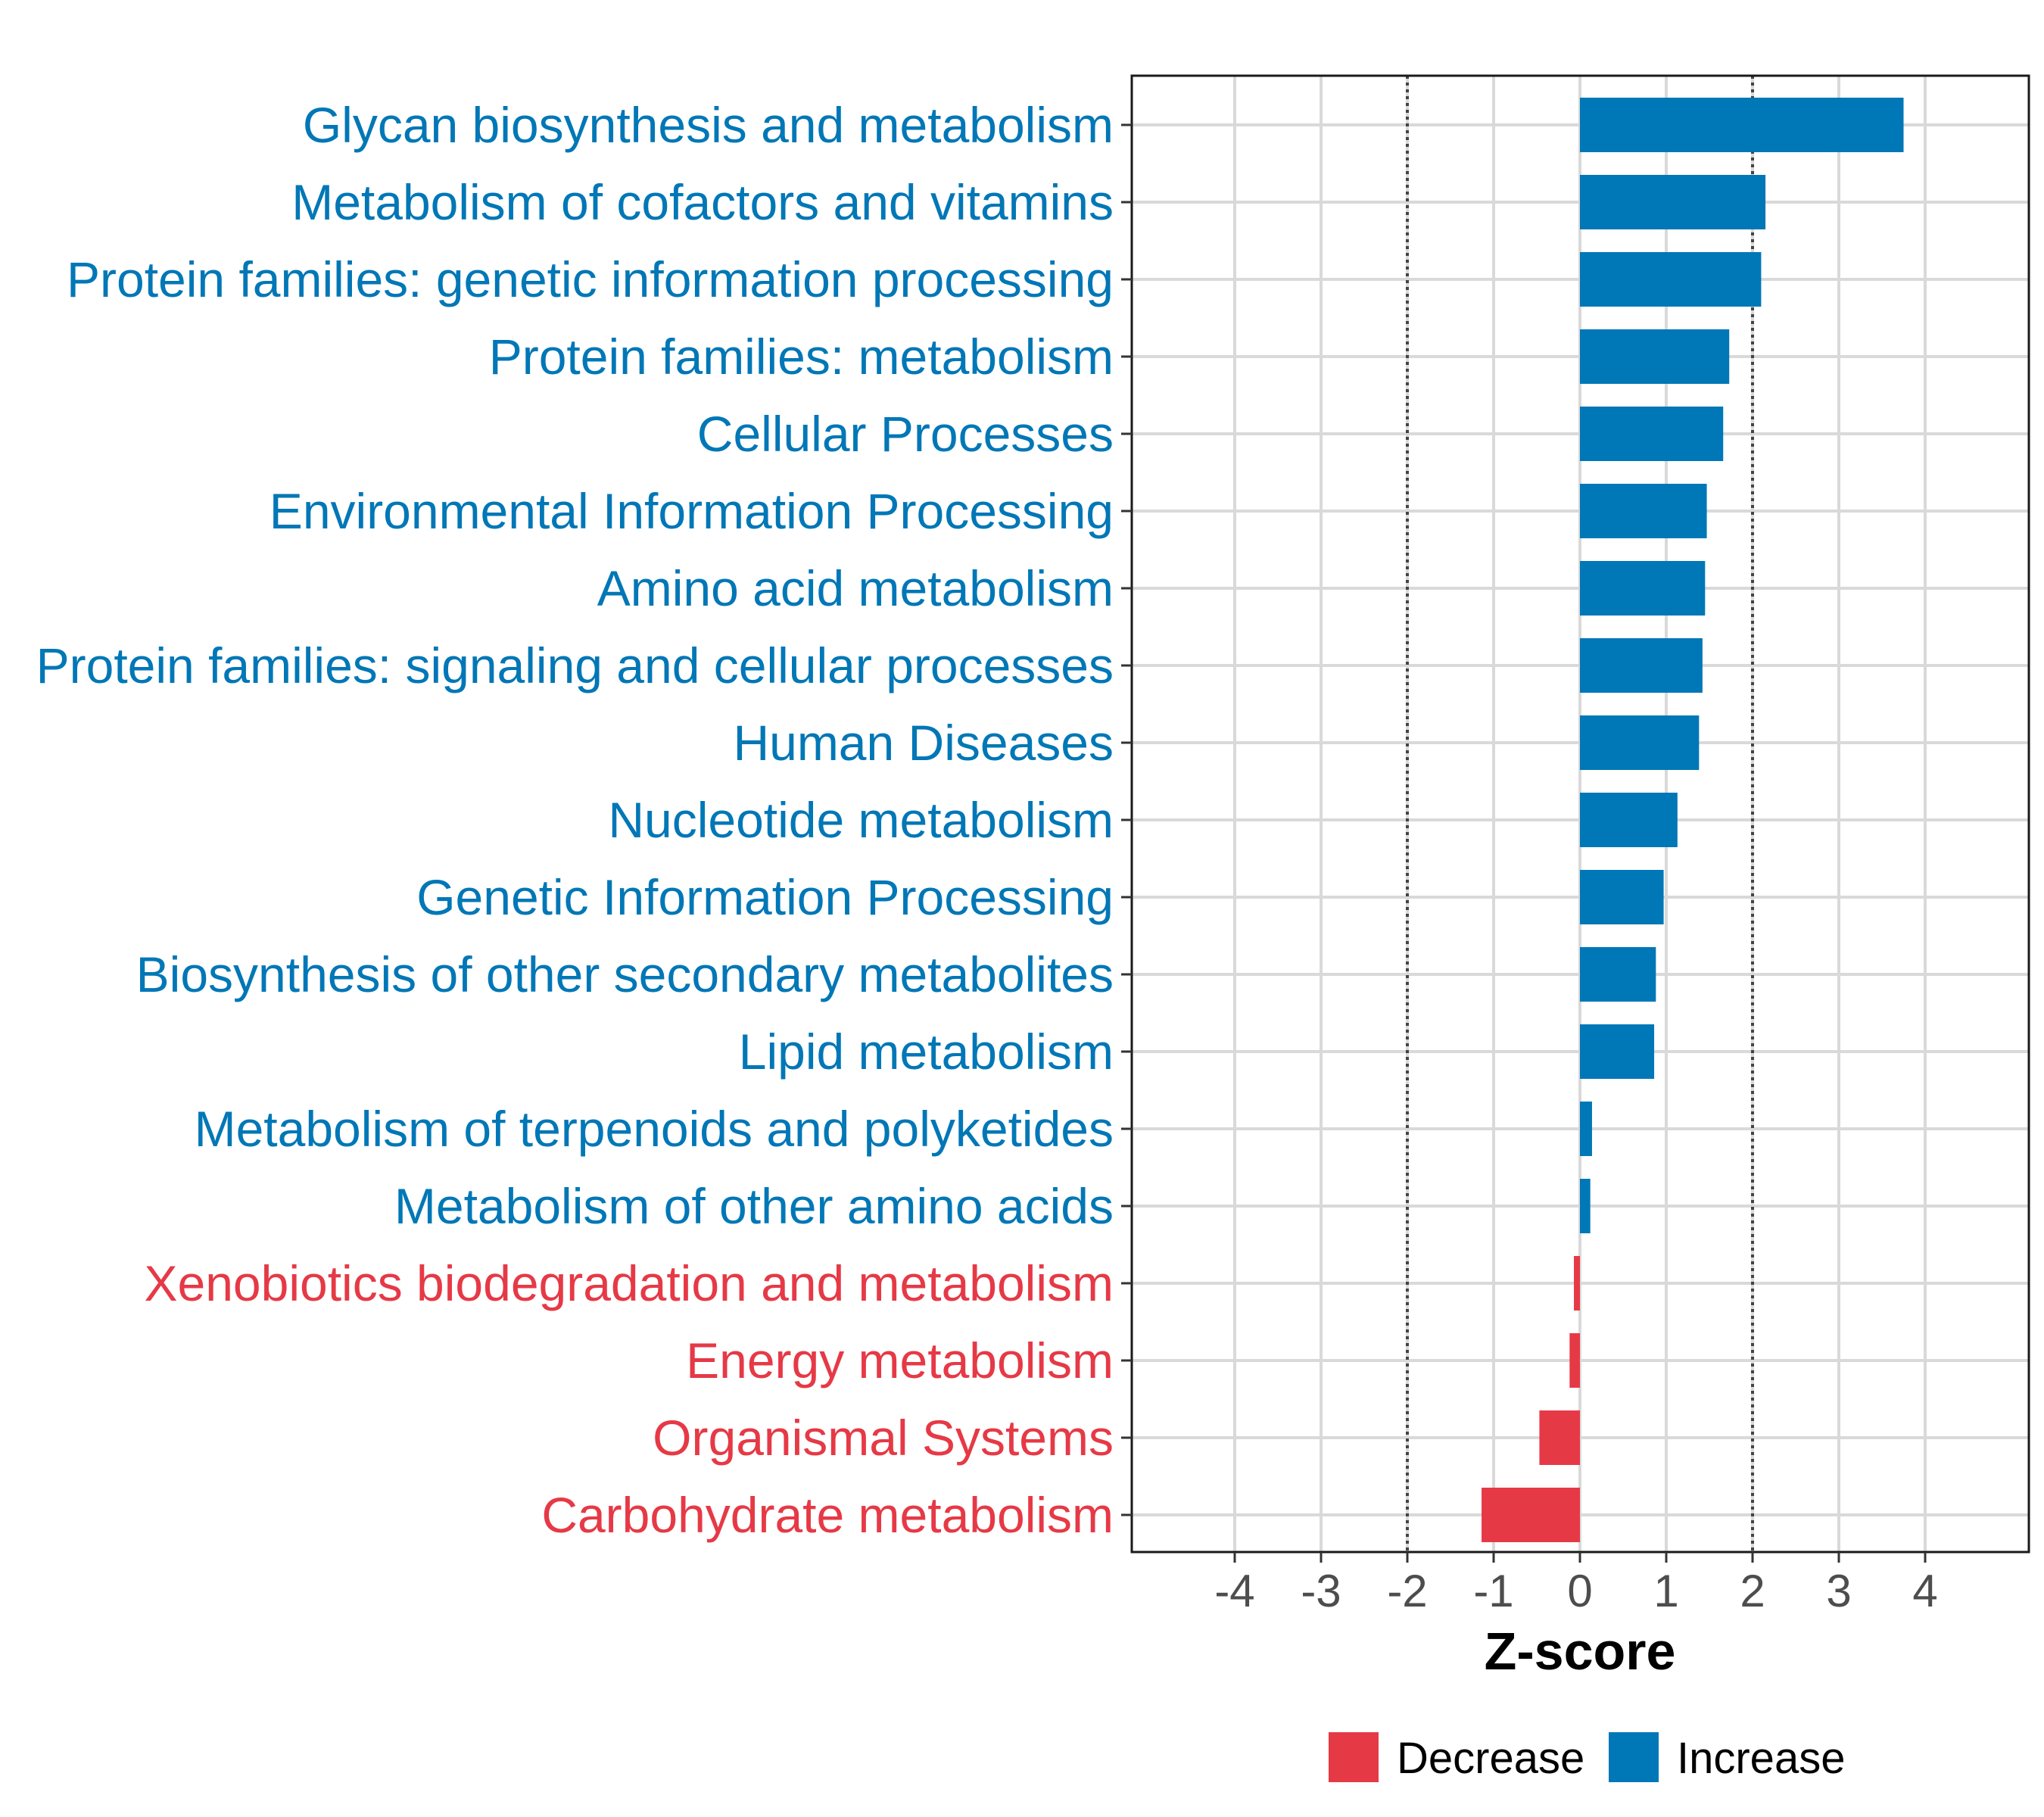  I want to click on x-tick-label: 1, so click(1666, 1591).